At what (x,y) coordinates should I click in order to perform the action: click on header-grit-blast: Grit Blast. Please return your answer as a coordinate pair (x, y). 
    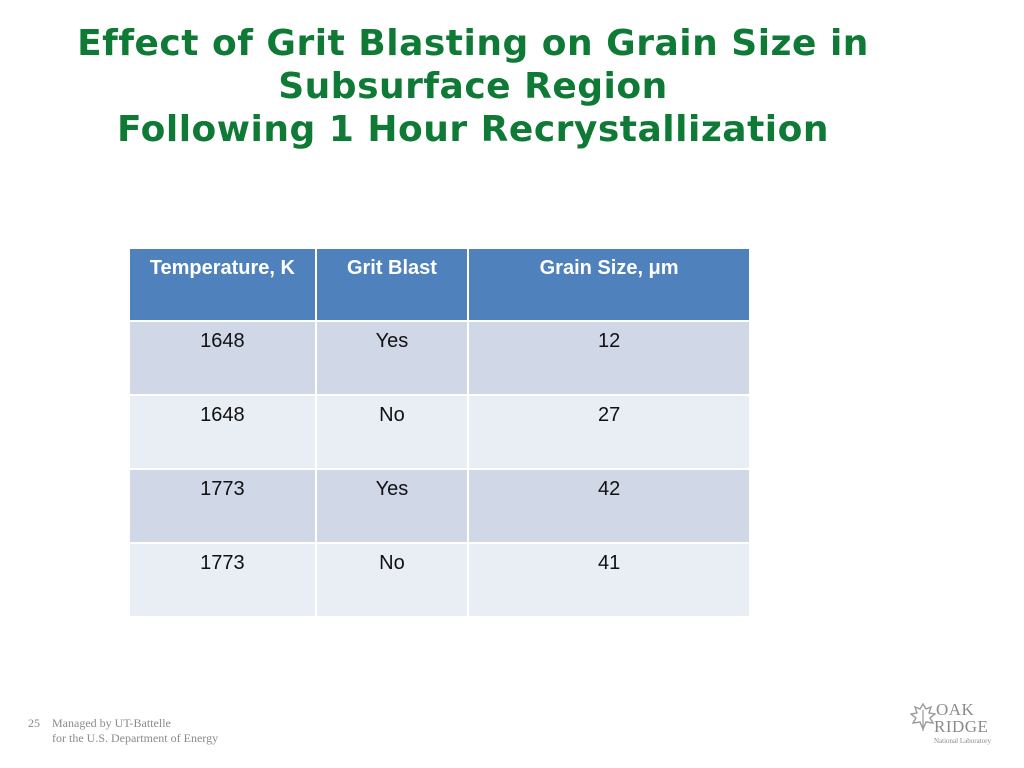
    Looking at the image, I should click on (392, 284).